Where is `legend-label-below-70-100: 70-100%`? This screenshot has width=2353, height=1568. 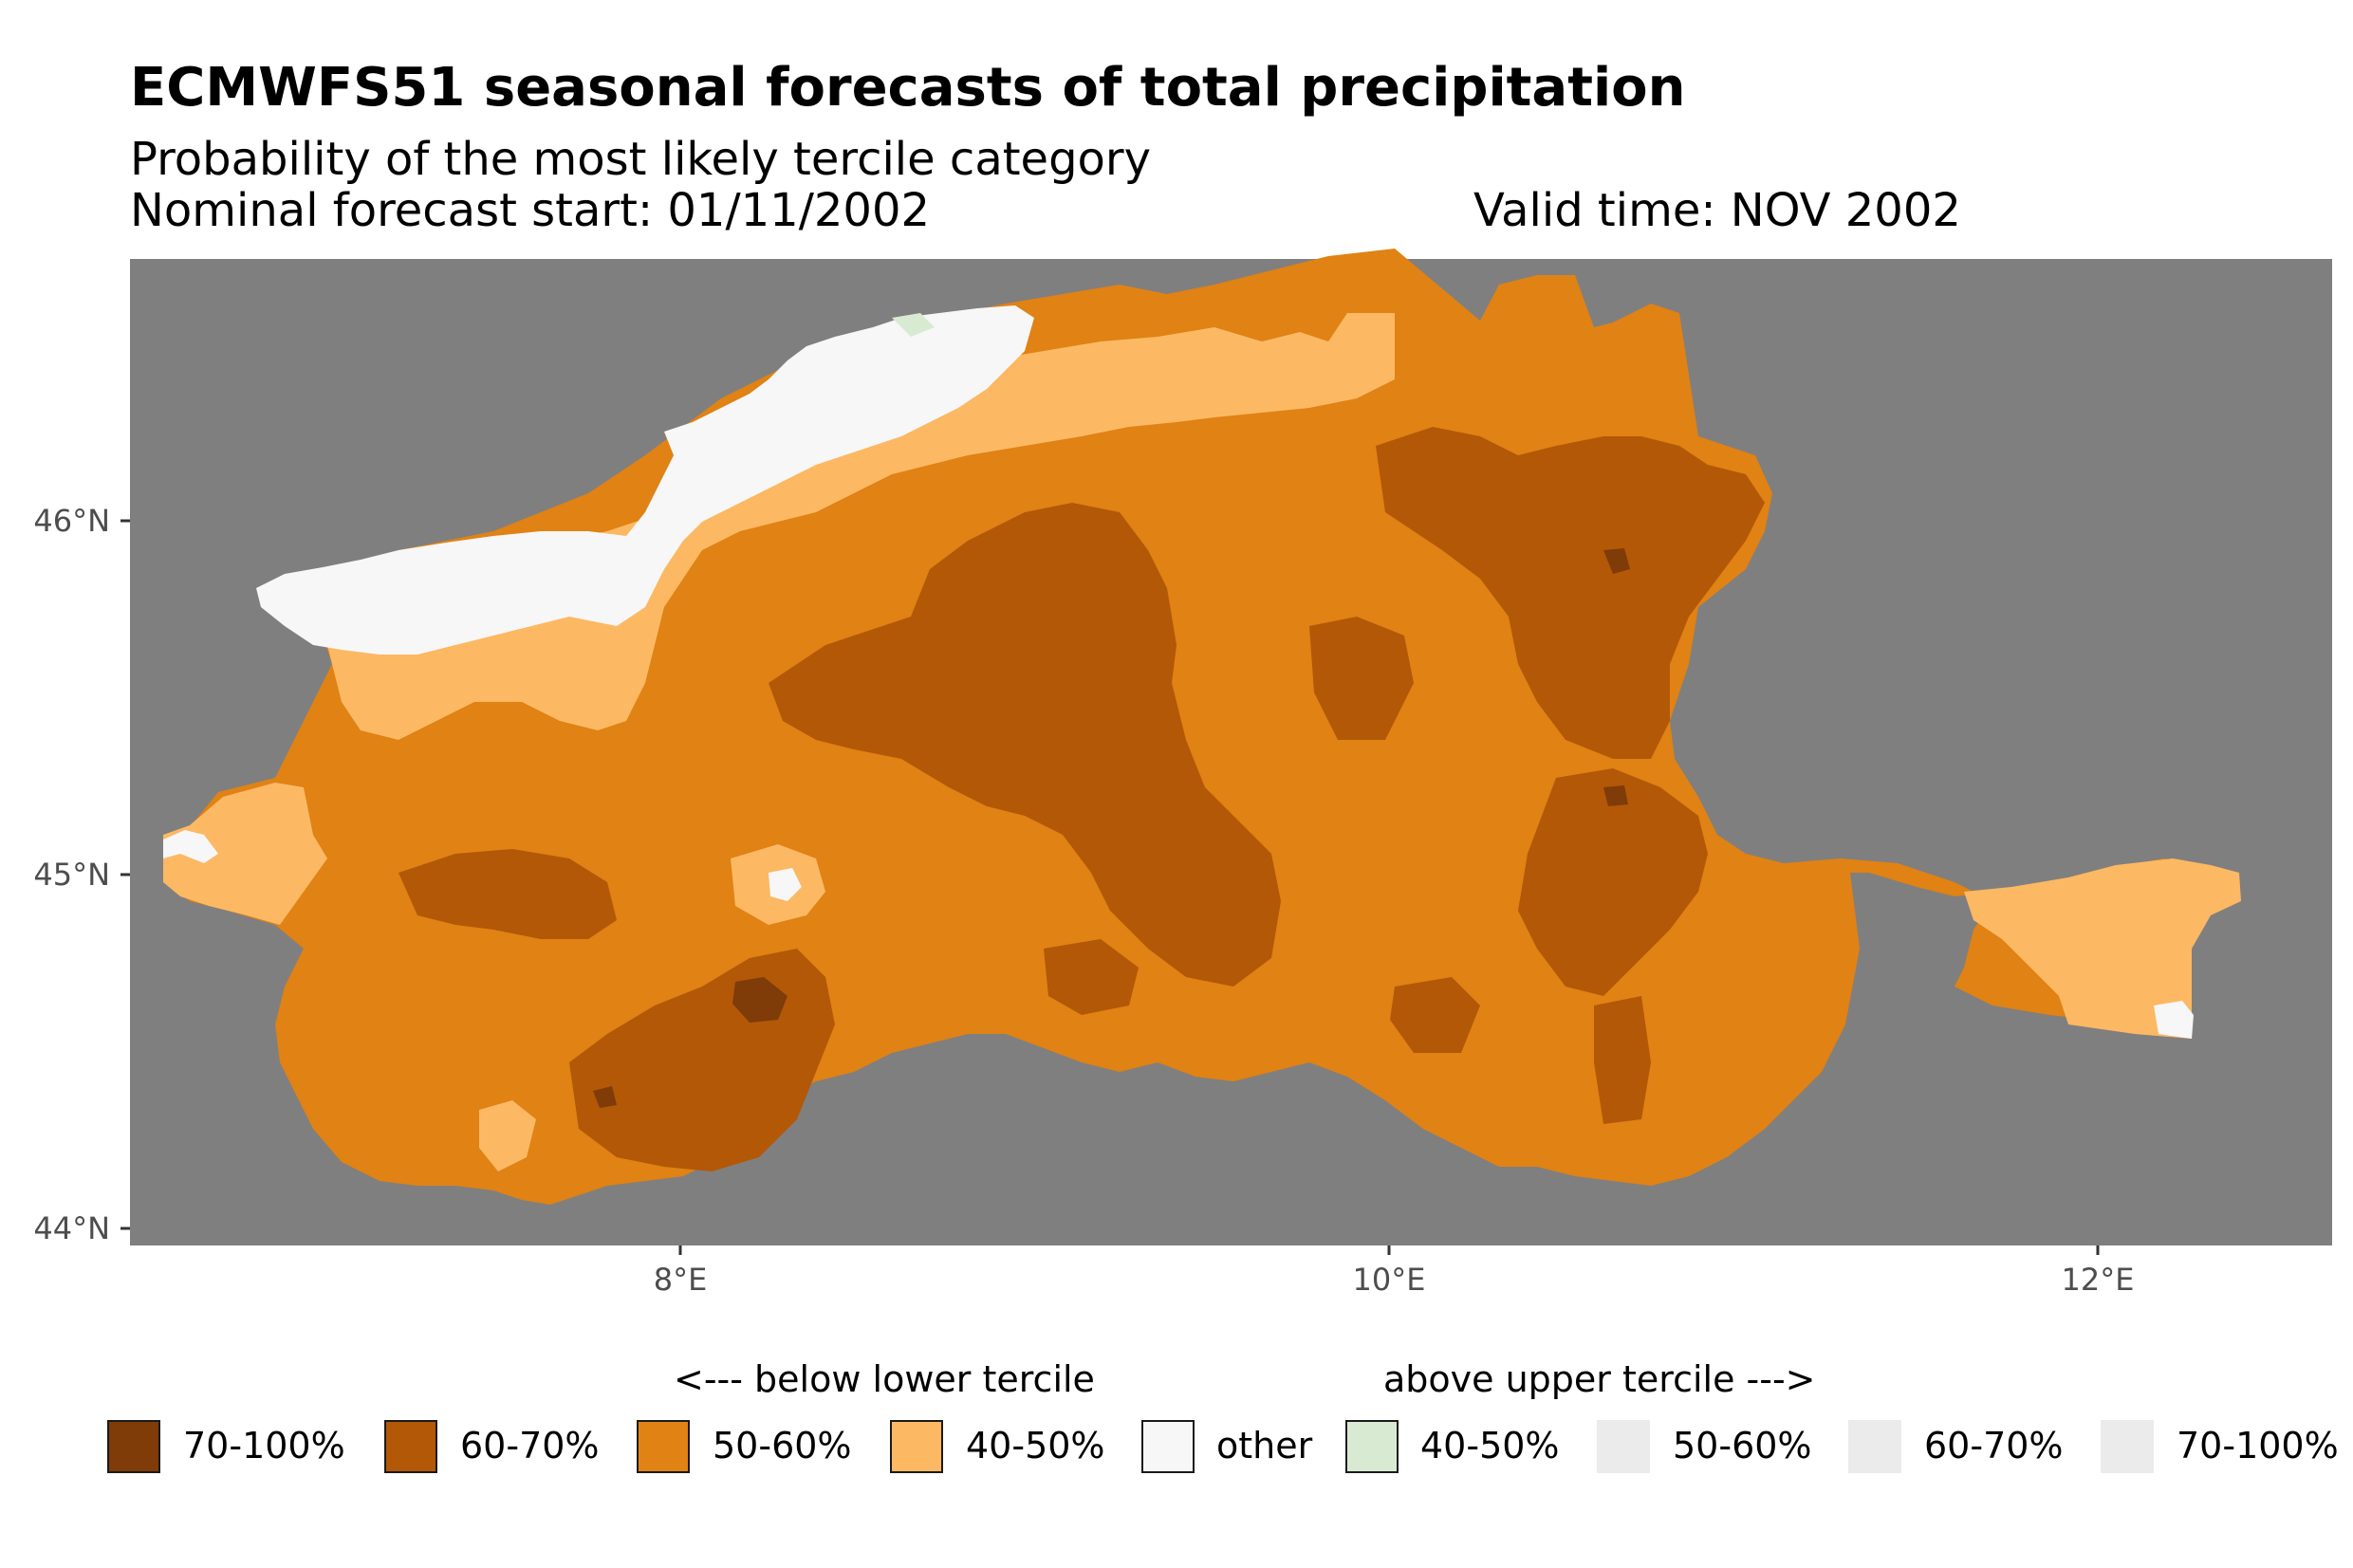
legend-label-below-70-100: 70-100% is located at coordinates (264, 1446).